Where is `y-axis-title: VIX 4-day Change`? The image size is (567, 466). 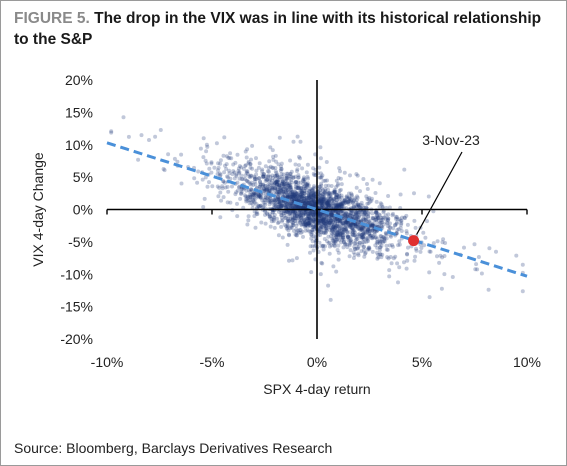
y-axis-title: VIX 4-day Change is located at coordinates (38, 209).